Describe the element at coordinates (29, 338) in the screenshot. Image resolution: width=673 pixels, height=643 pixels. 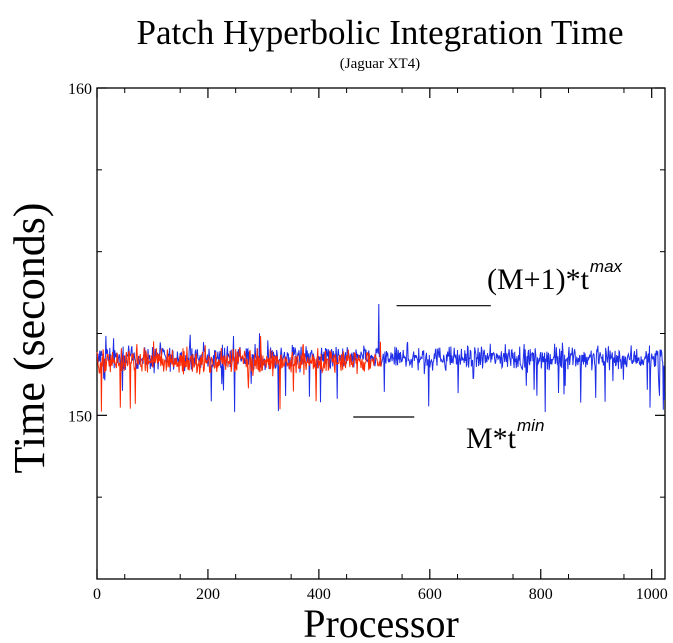
I see `y-axis-label: Time (seconds)` at that location.